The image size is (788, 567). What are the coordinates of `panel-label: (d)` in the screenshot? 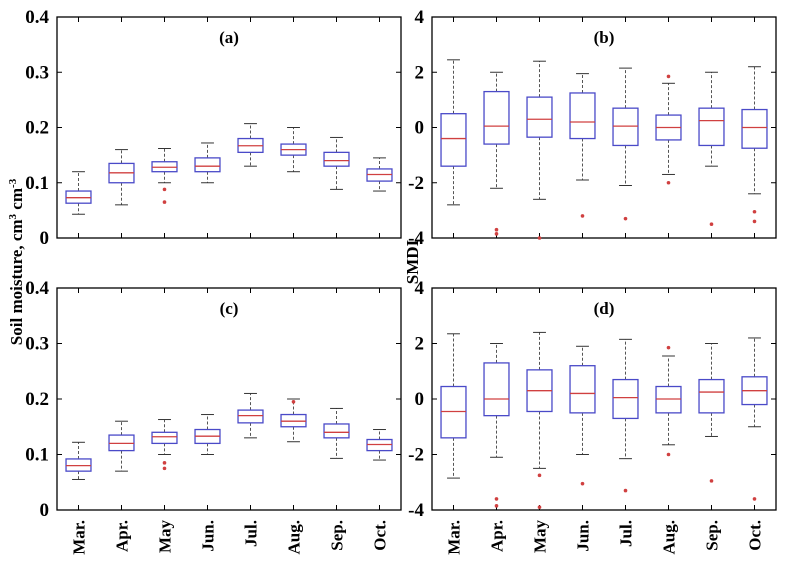 It's located at (604, 308).